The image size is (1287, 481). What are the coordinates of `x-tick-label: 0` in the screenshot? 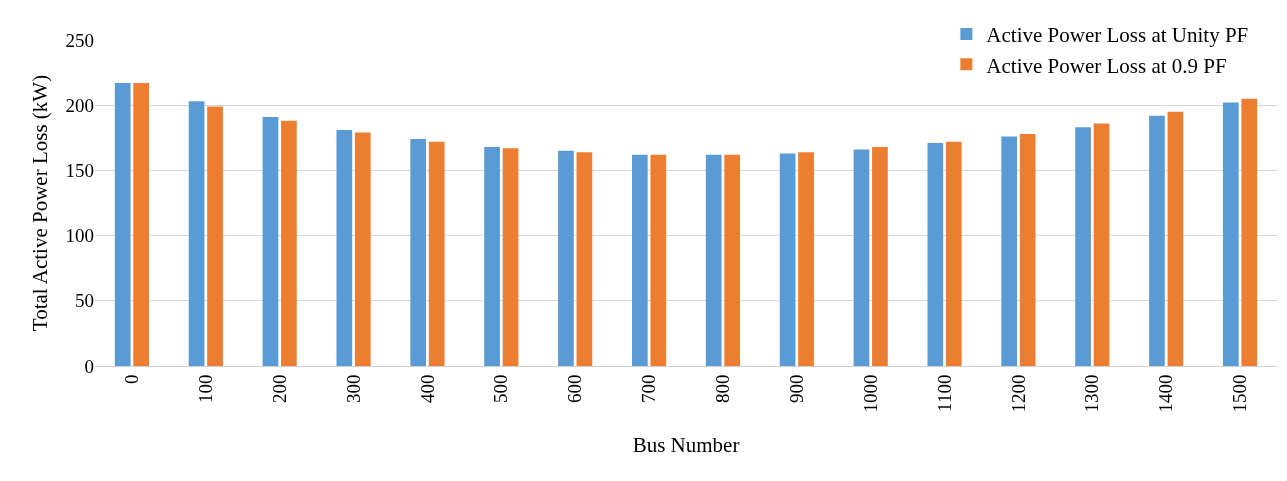 It's located at (132, 379).